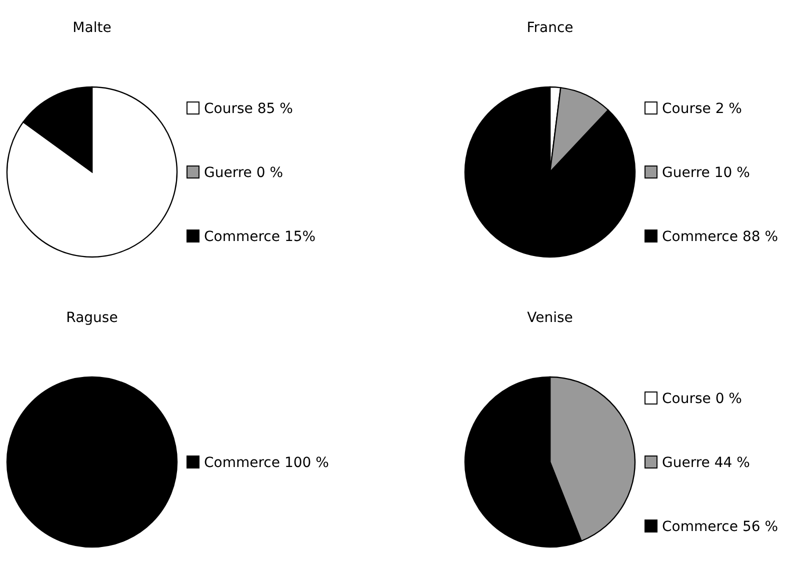  What do you see at coordinates (550, 318) in the screenshot?
I see `chart-title: Venise` at bounding box center [550, 318].